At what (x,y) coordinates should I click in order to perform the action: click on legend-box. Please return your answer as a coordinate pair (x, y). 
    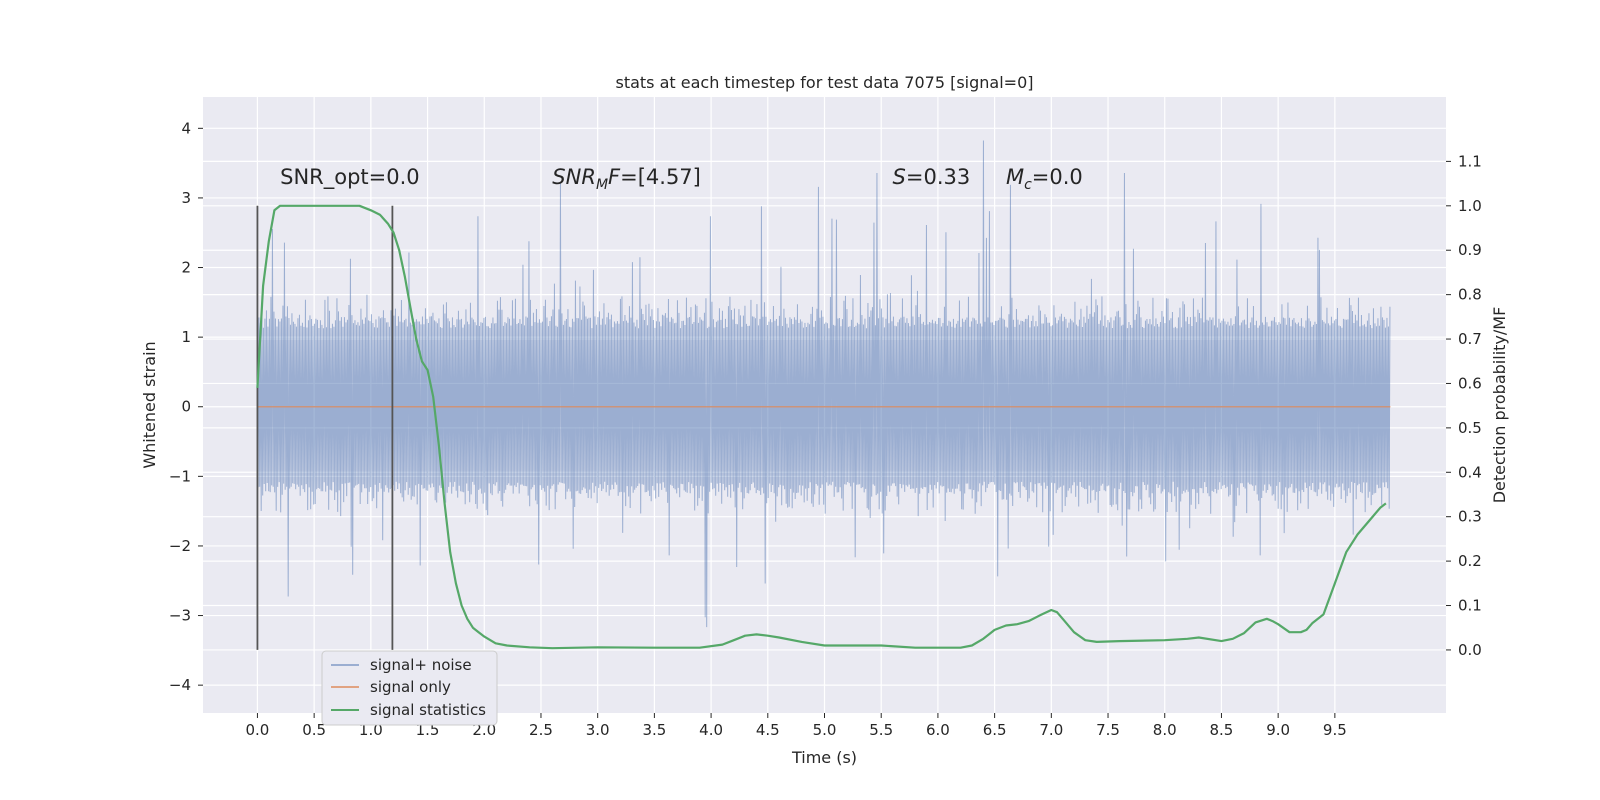
    Looking at the image, I should click on (409, 688).